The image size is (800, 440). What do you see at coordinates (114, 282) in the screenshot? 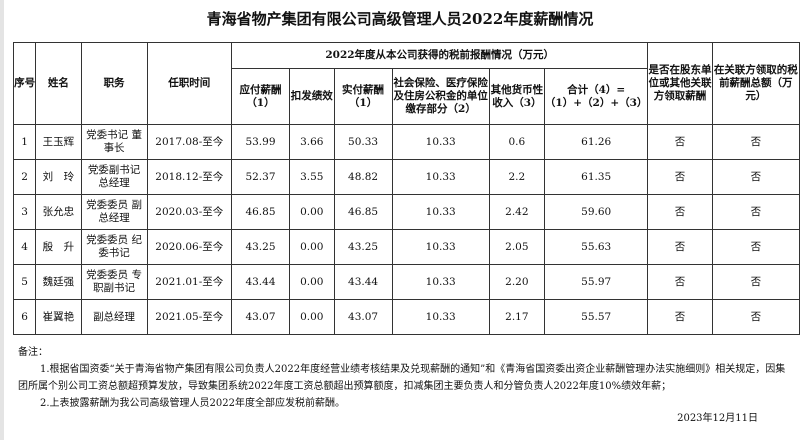
I see `cell-position: 党委委员 专职副书记` at bounding box center [114, 282].